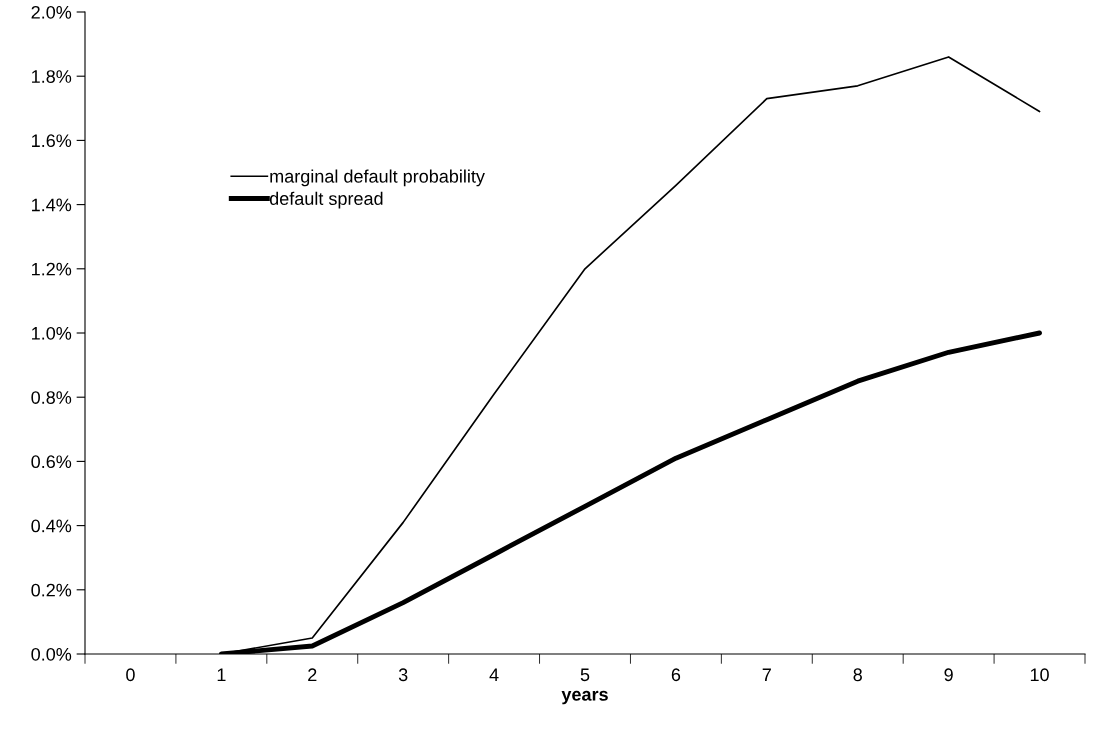  What do you see at coordinates (51, 526) in the screenshot?
I see `y-tick-label: 0.4%` at bounding box center [51, 526].